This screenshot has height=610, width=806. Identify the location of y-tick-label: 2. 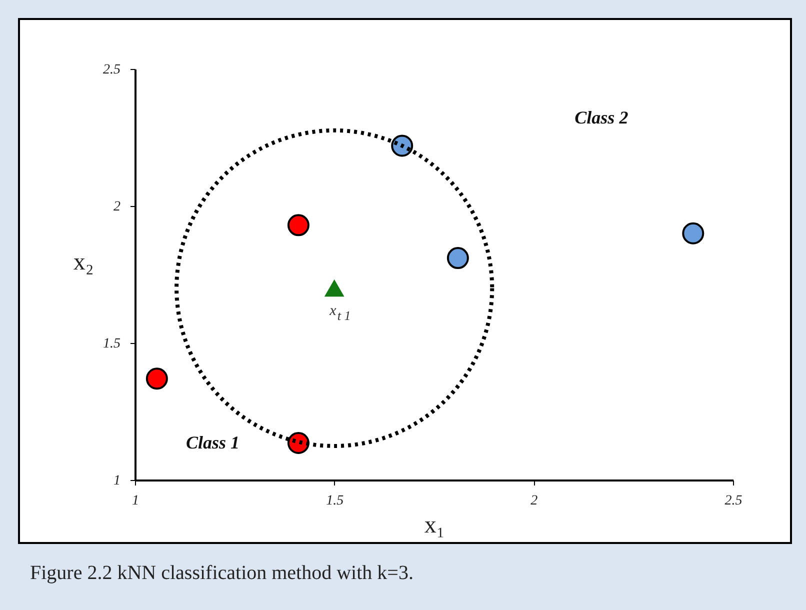
(117, 207).